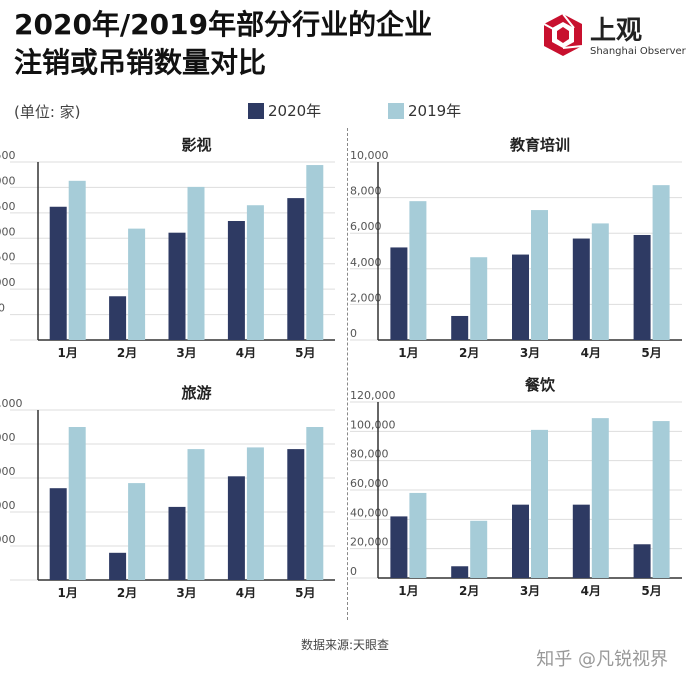  What do you see at coordinates (256, 110) in the screenshot?
I see `legend-swatch-2020` at bounding box center [256, 110].